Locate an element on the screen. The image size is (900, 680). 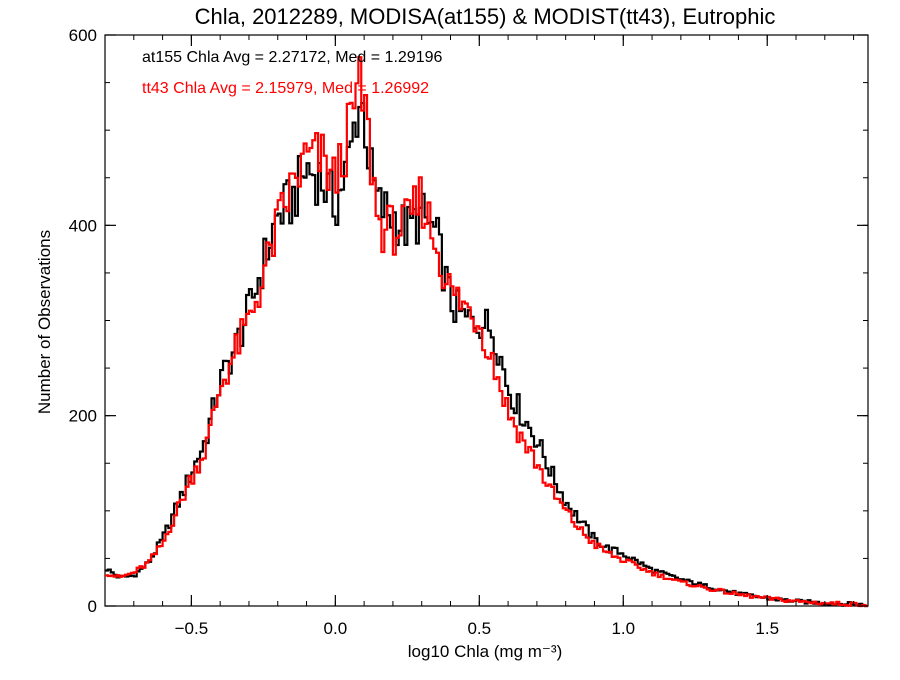
x-tick-label: 0.0 is located at coordinates (336, 628).